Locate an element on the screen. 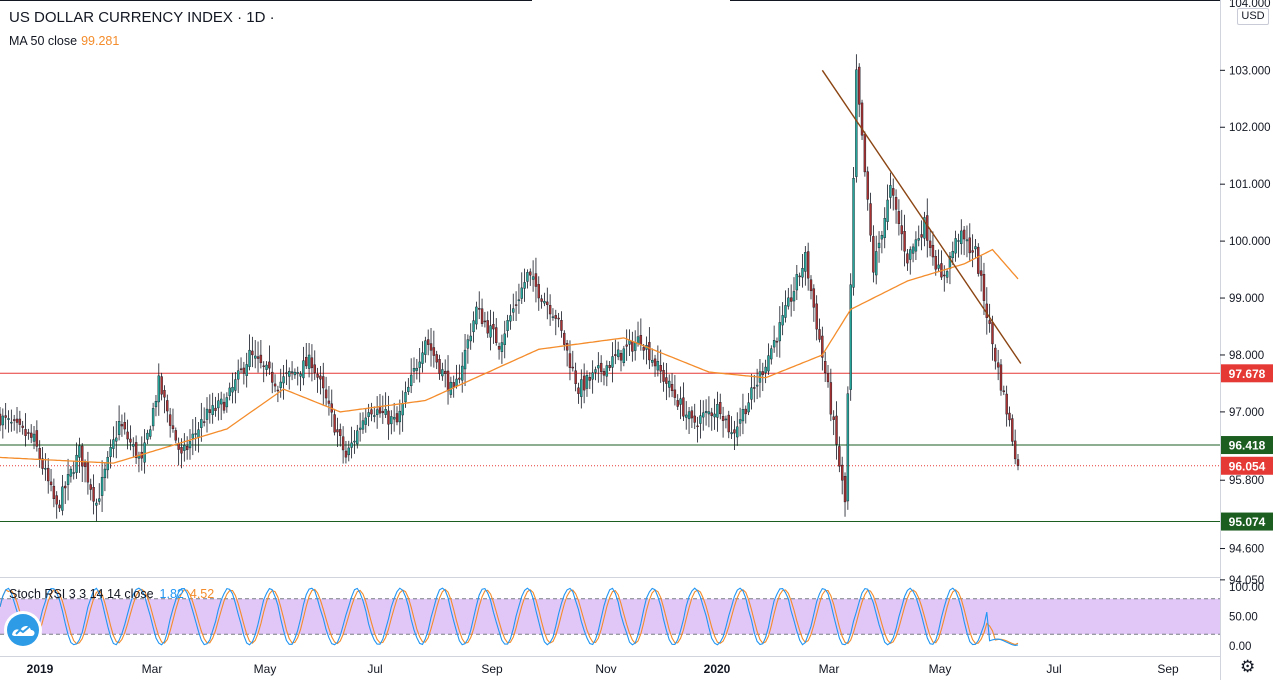 Image resolution: width=1280 pixels, height=685 pixels. price-tick-label: 102.000 is located at coordinates (1250, 128).